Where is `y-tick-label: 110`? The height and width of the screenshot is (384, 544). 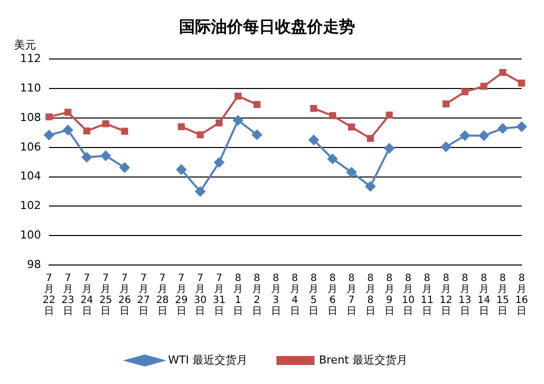
y-tick-label: 110 is located at coordinates (30, 87).